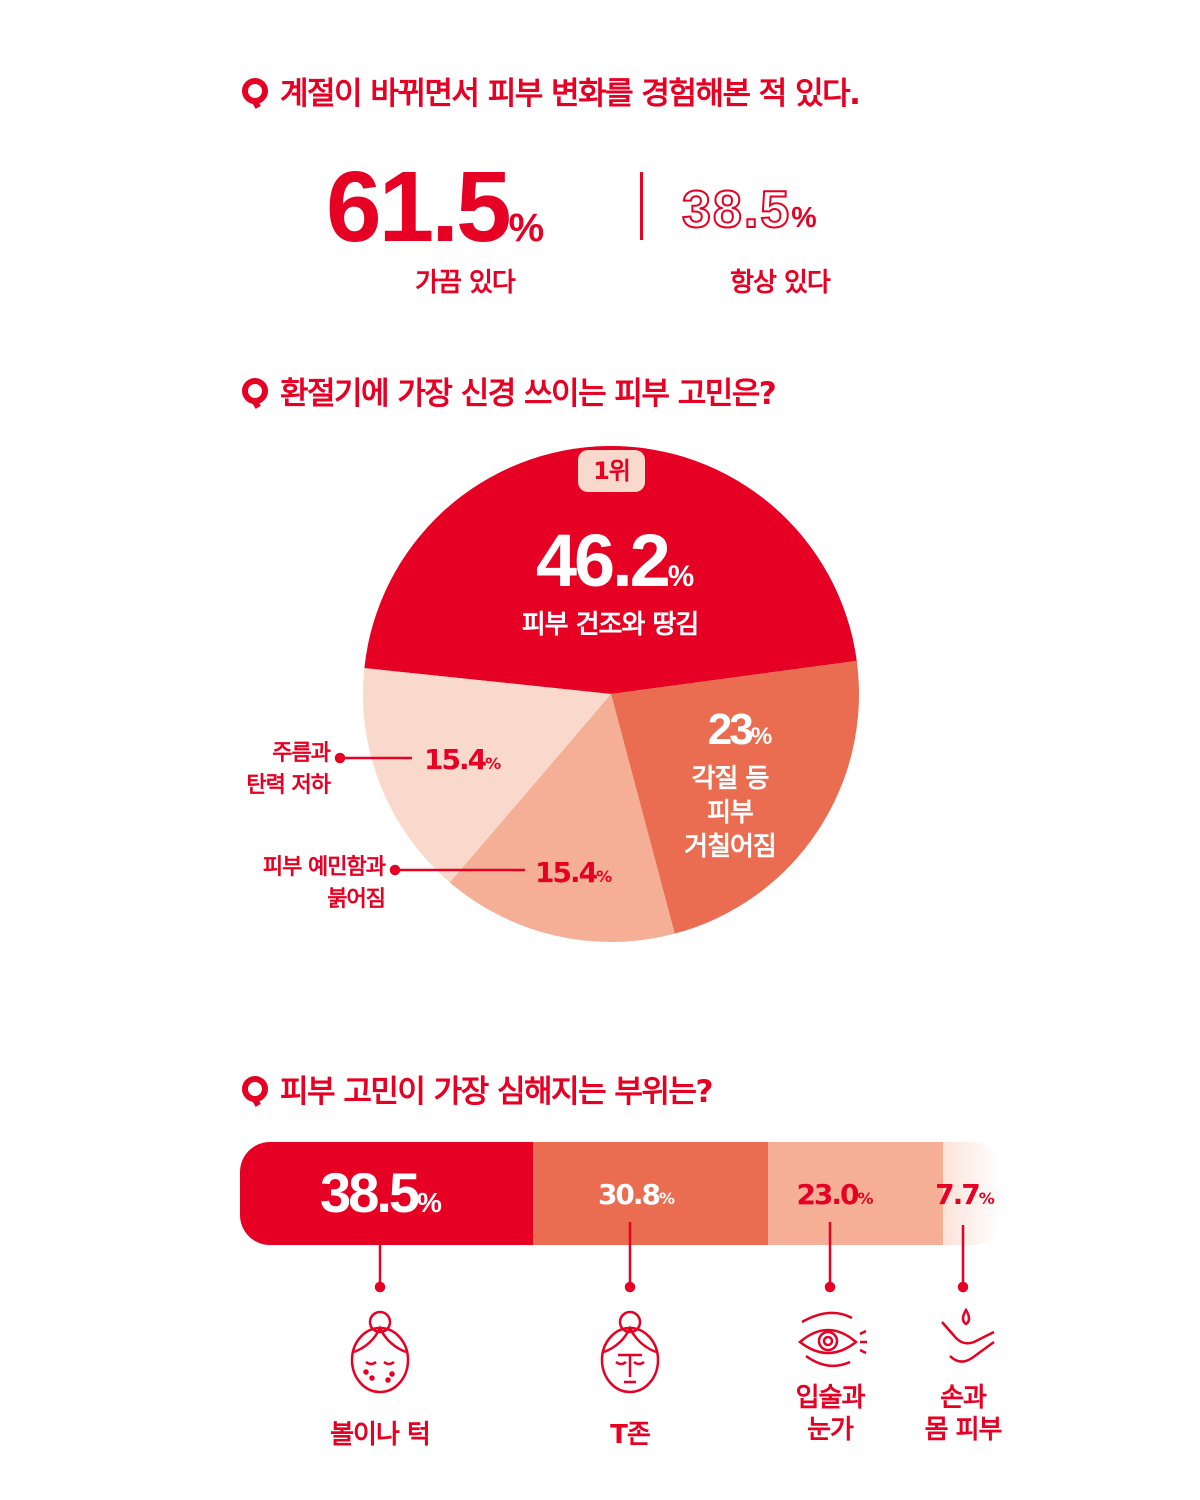 This screenshot has height=1500, width=1200. What do you see at coordinates (356, 899) in the screenshot?
I see `label-line: 붉어짐` at bounding box center [356, 899].